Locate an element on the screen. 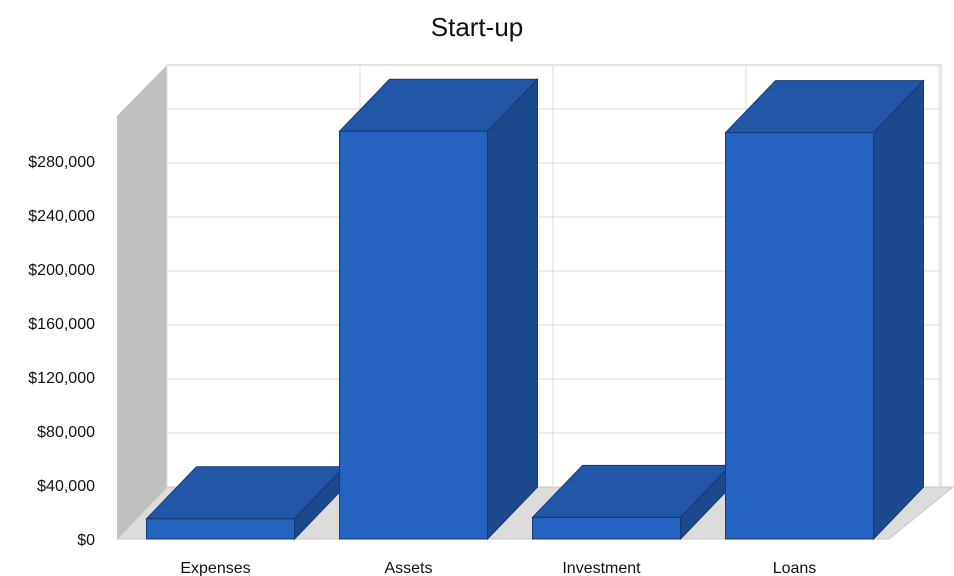 The width and height of the screenshot is (954, 576). y-tick-label: $280,000 is located at coordinates (61, 162).